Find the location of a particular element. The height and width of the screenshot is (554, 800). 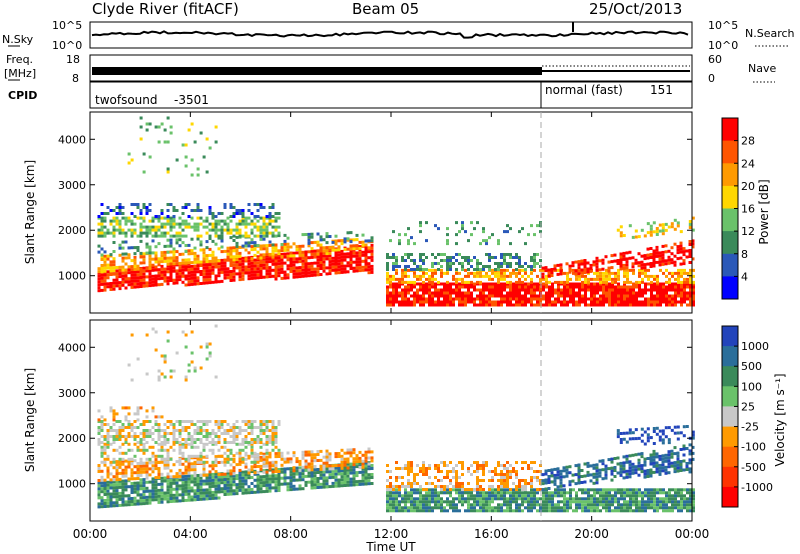

cpid-program-2-name: normal (fast) is located at coordinates (584, 90).